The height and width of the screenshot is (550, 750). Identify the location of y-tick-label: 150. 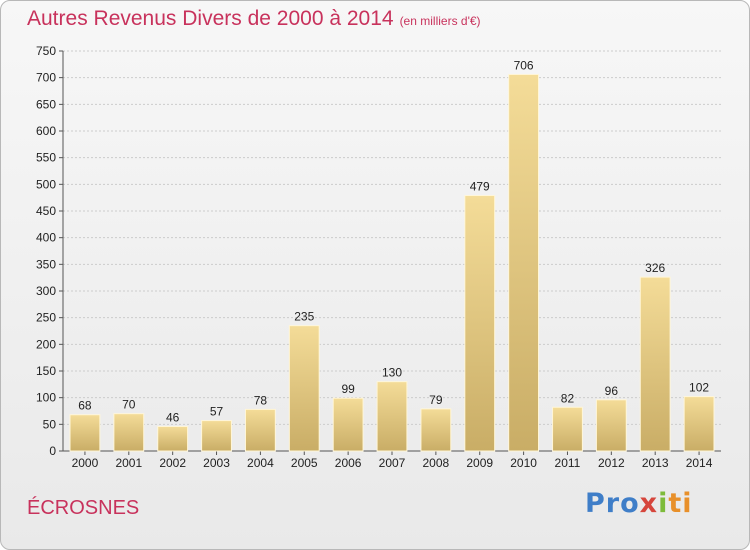
(46, 371).